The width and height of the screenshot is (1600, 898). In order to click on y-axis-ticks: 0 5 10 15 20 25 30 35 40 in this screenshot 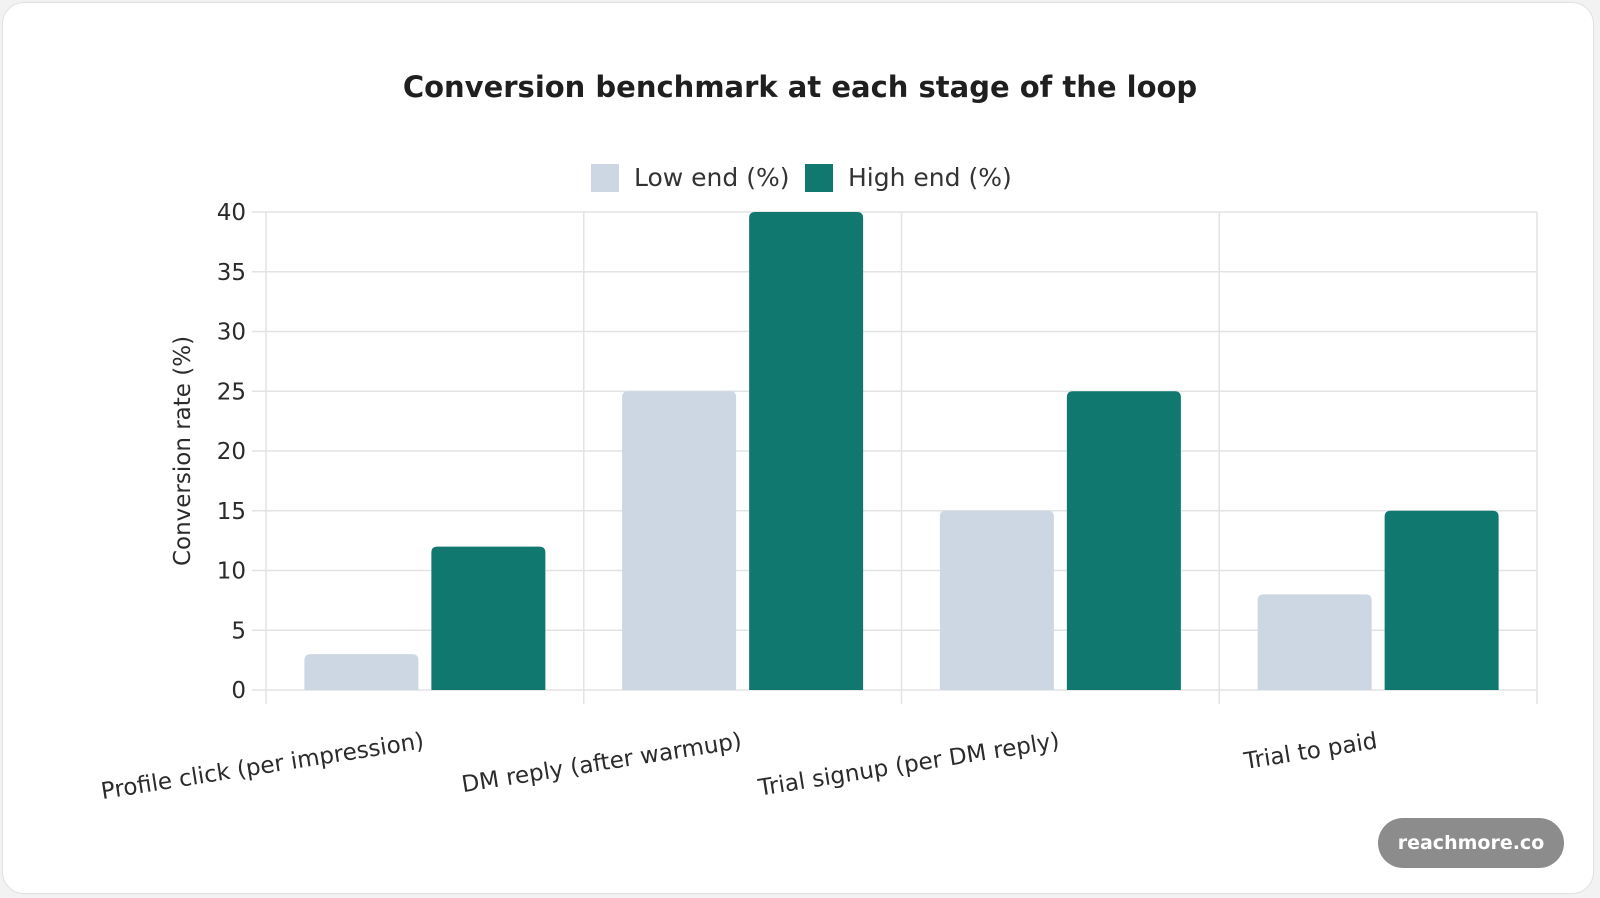, I will do `click(231, 452)`.